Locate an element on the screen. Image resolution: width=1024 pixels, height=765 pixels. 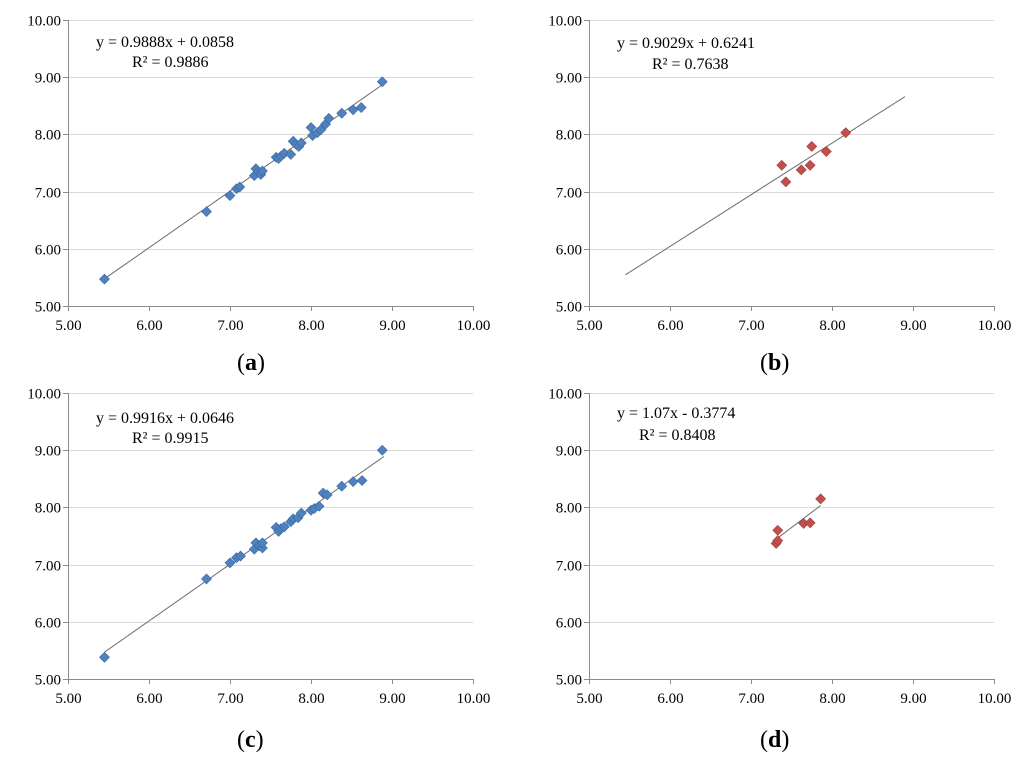
caption-letter: a is located at coordinates (251, 363).